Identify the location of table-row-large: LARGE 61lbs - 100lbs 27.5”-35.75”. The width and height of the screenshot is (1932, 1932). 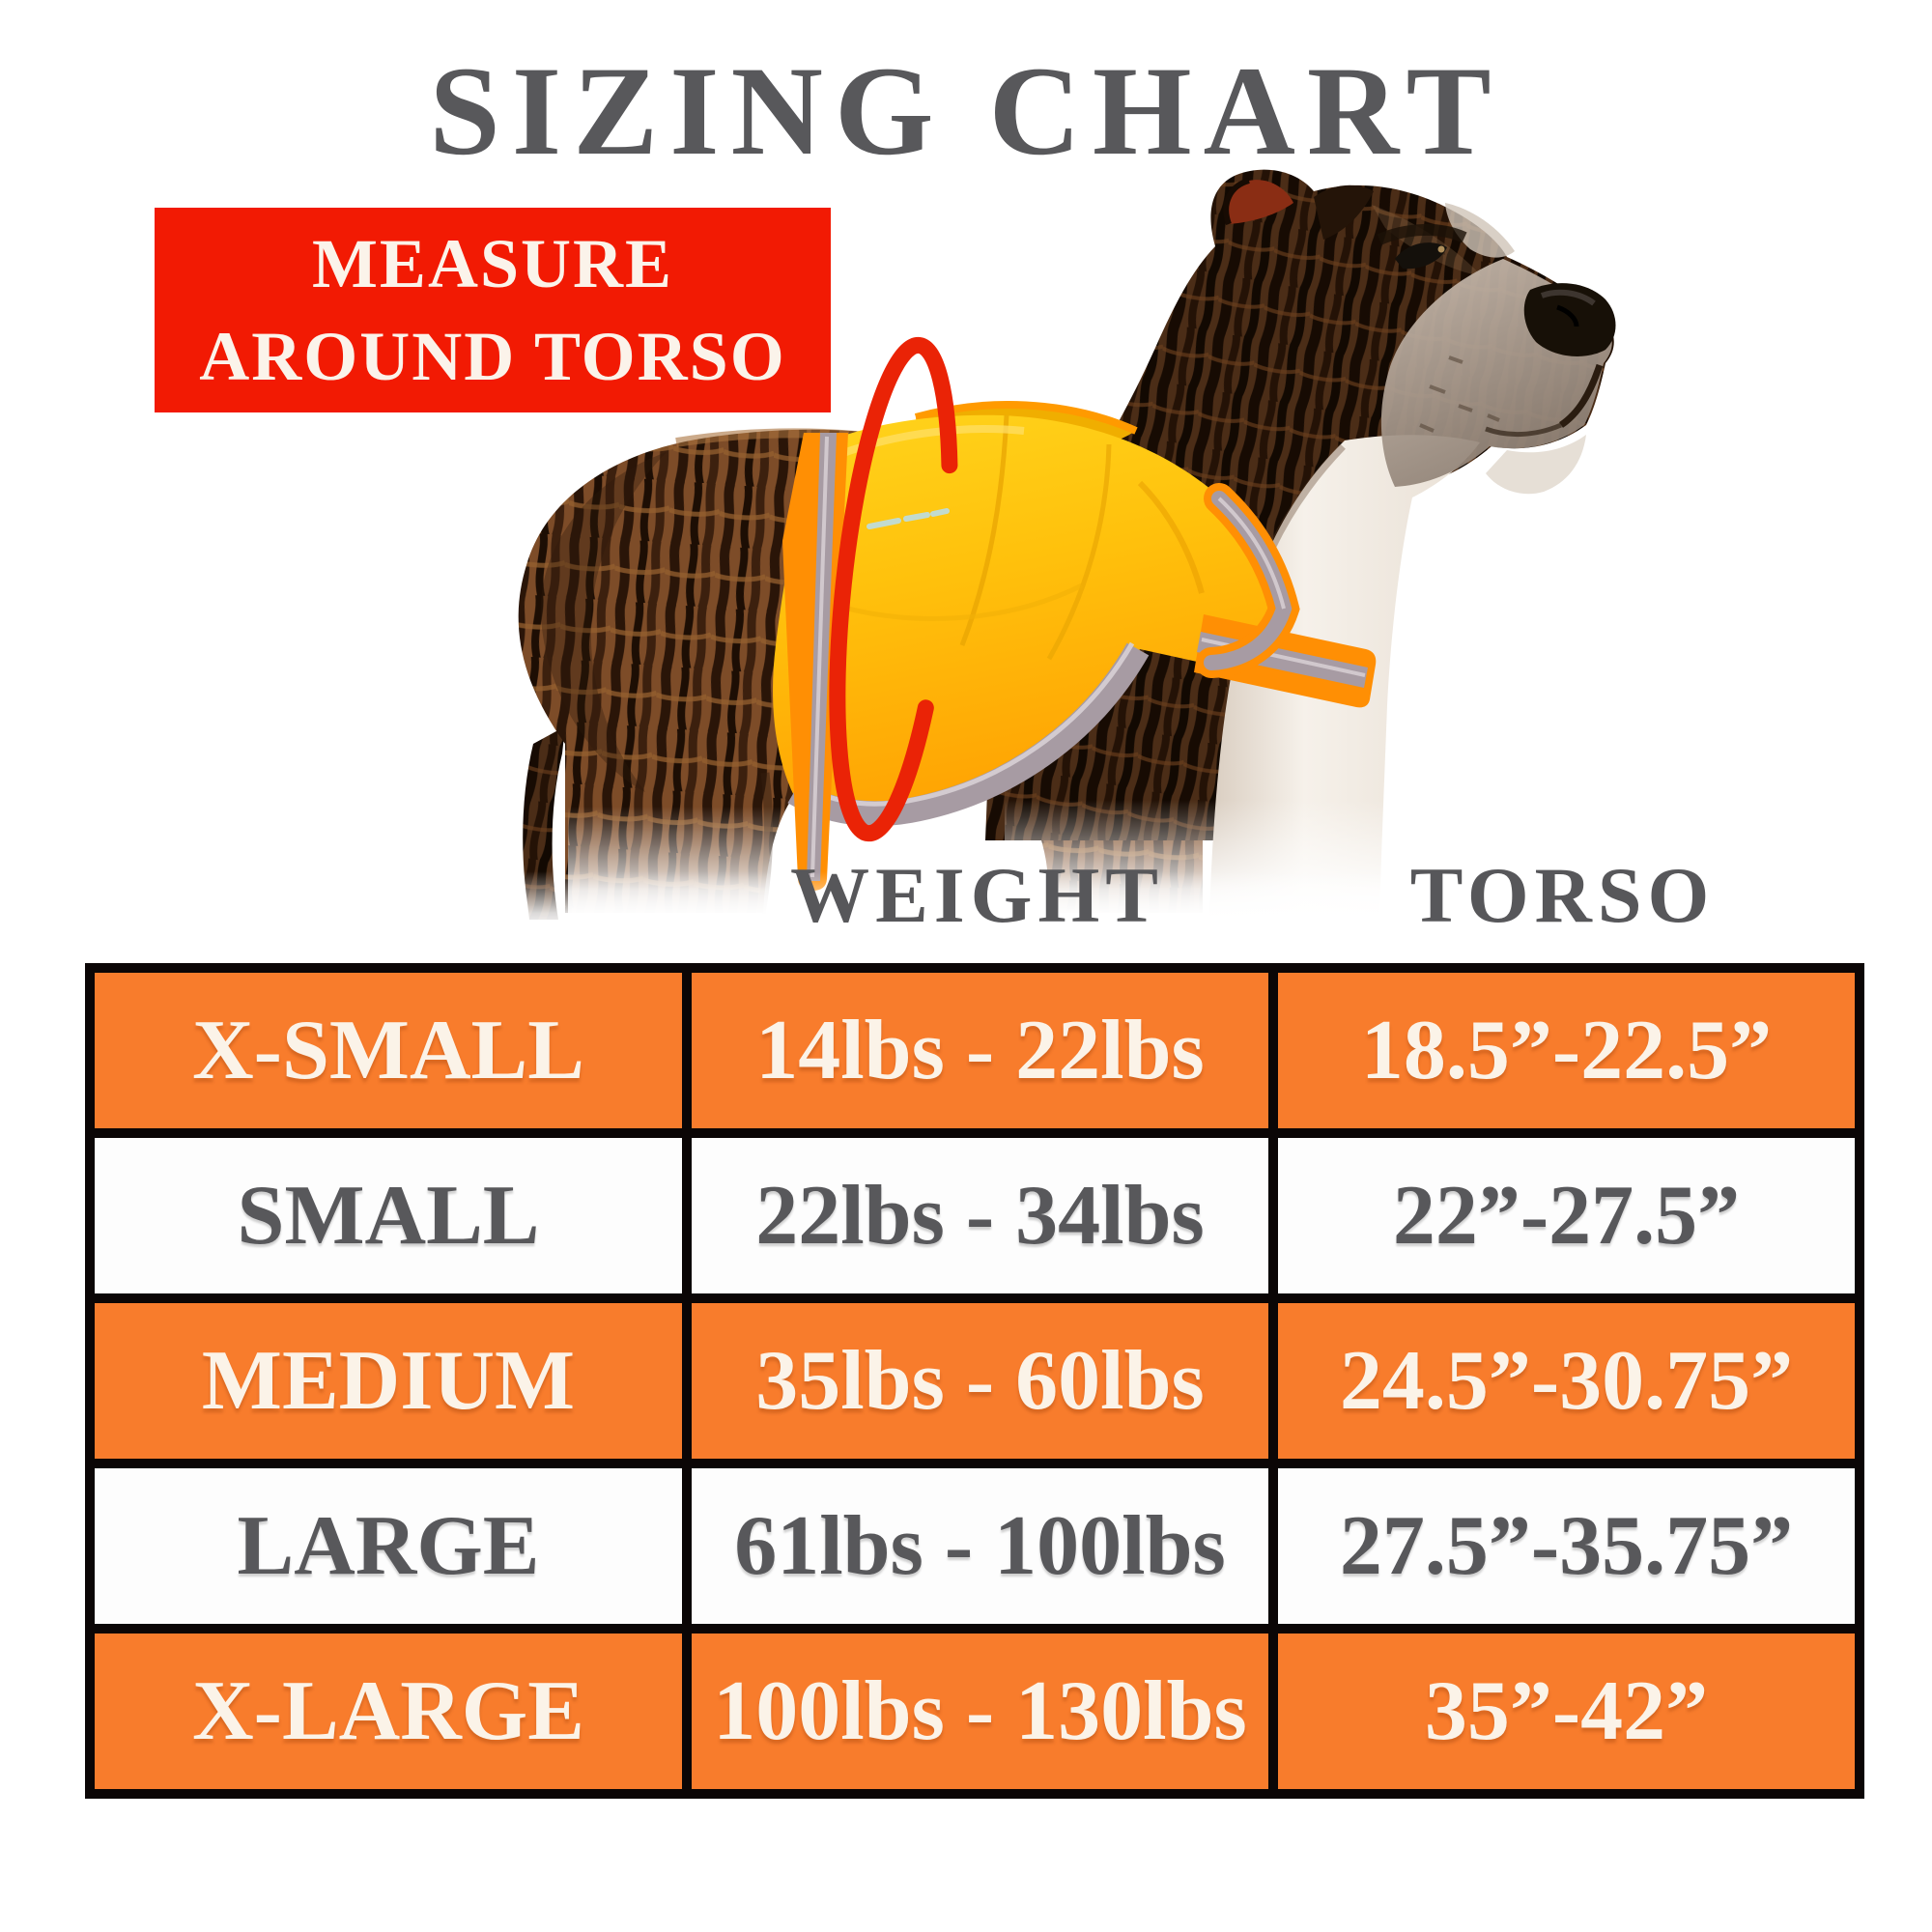
(974, 1546).